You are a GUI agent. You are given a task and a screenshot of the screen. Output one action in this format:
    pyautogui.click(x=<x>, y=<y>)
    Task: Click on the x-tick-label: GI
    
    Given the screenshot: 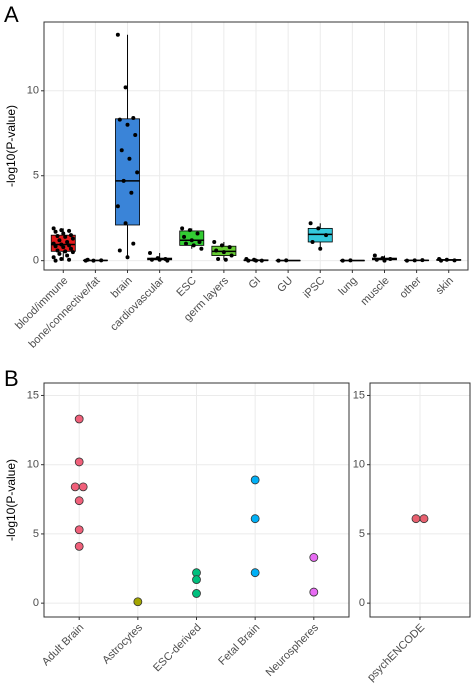 What is the action you would take?
    pyautogui.click(x=254, y=283)
    